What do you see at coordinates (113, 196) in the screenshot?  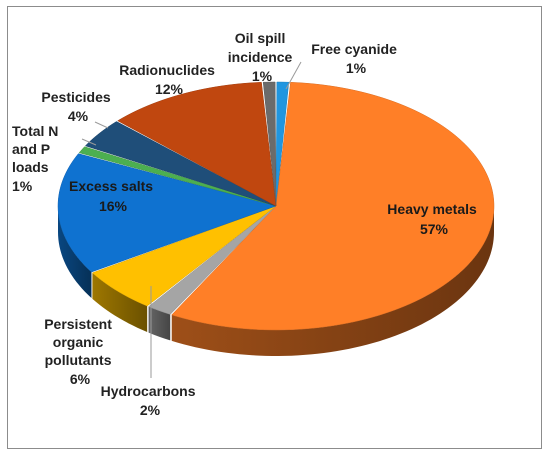 I see `label-excess-salts: Excess salts 16%` at bounding box center [113, 196].